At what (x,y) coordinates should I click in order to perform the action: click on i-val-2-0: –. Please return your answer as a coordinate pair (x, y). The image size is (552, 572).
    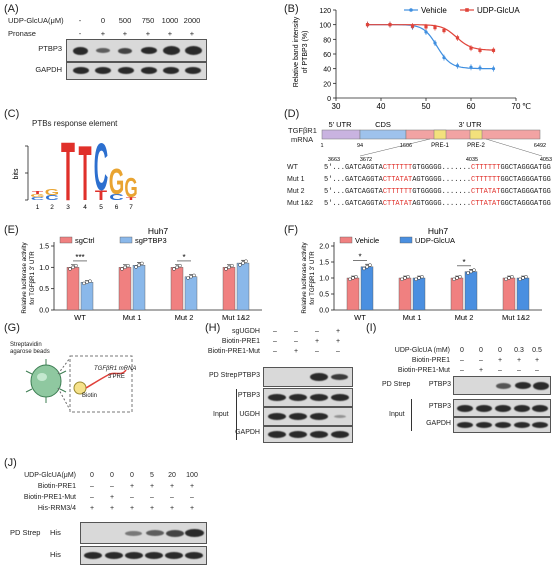
    Looking at the image, I should click on (462, 370).